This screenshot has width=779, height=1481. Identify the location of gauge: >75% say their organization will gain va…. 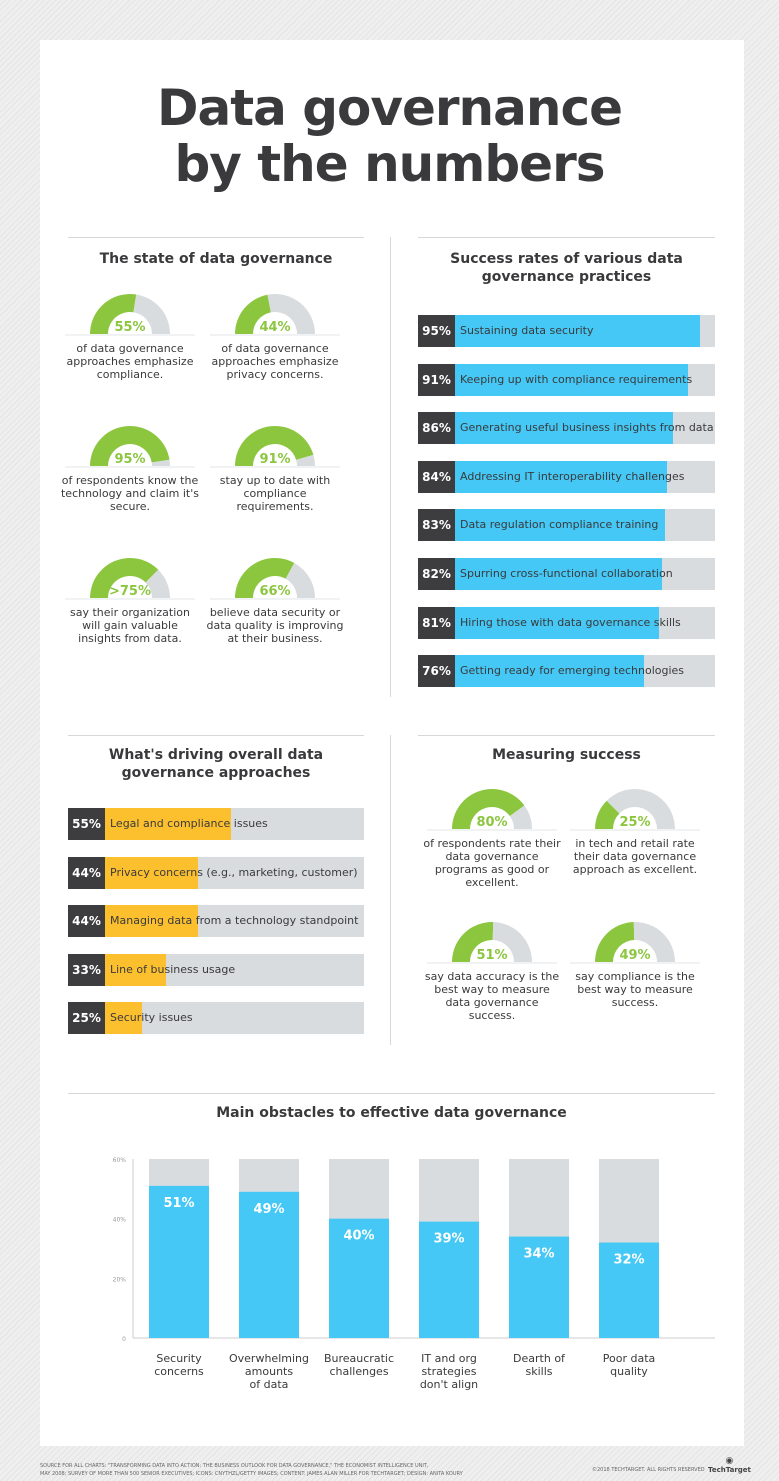
(130, 599).